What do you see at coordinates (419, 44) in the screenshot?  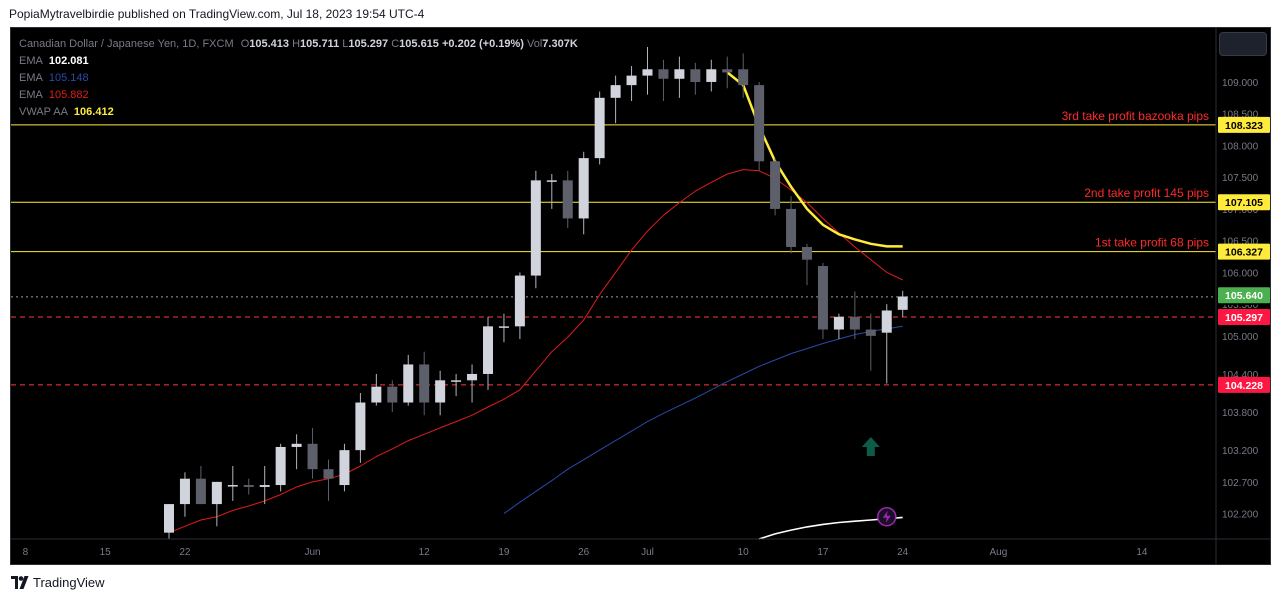 I see `close-value: 105.615` at bounding box center [419, 44].